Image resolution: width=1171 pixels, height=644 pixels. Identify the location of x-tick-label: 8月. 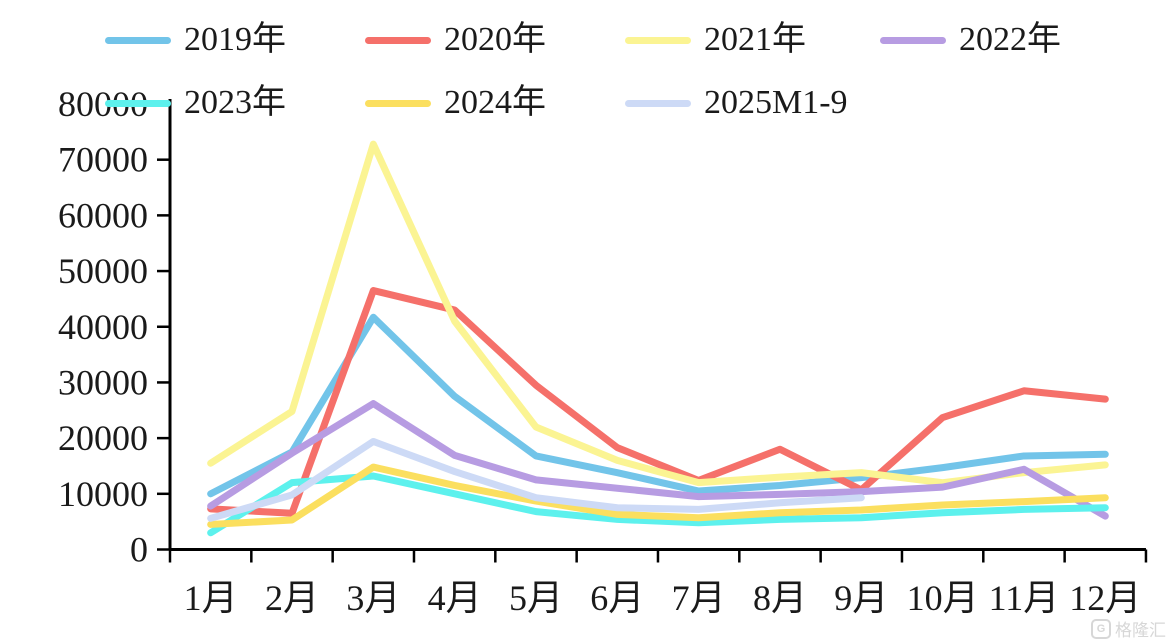
(780, 598).